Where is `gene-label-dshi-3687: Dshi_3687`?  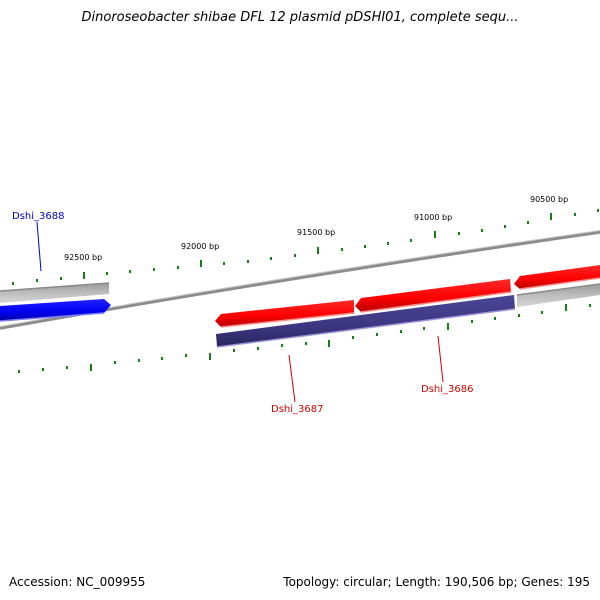 gene-label-dshi-3687: Dshi_3687 is located at coordinates (297, 409).